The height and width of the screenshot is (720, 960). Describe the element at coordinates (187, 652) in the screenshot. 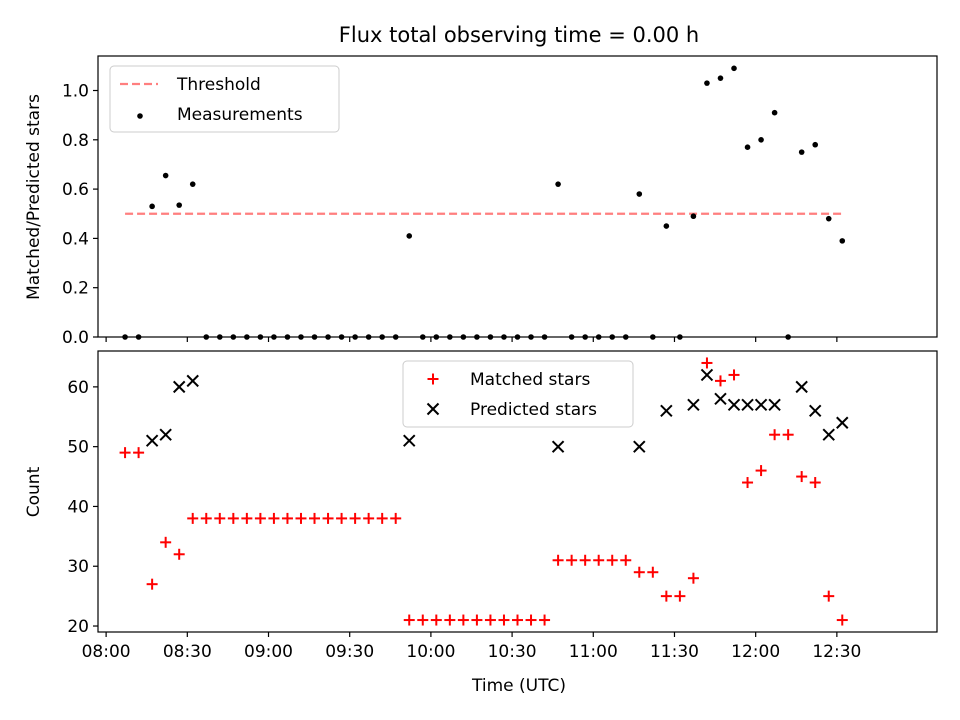

I see `x-tick-label: 08:30` at that location.